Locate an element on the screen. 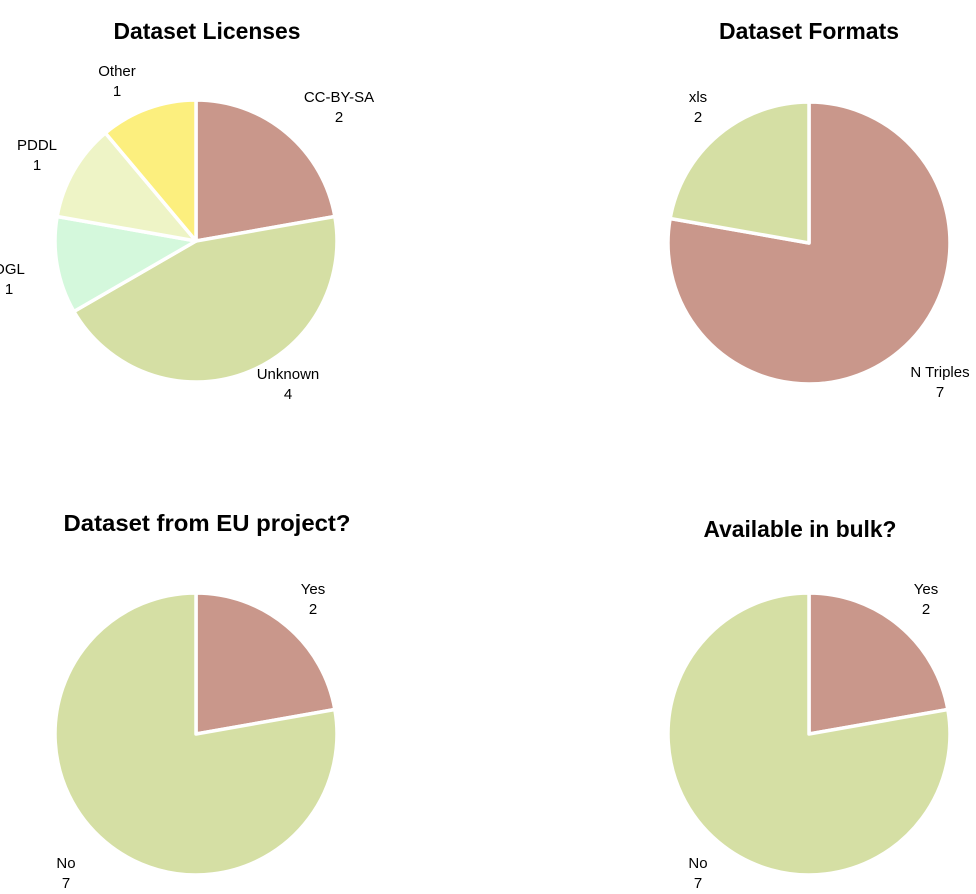 The image size is (976, 894). slice-label-unknown: Unknown 4 is located at coordinates (288, 384).